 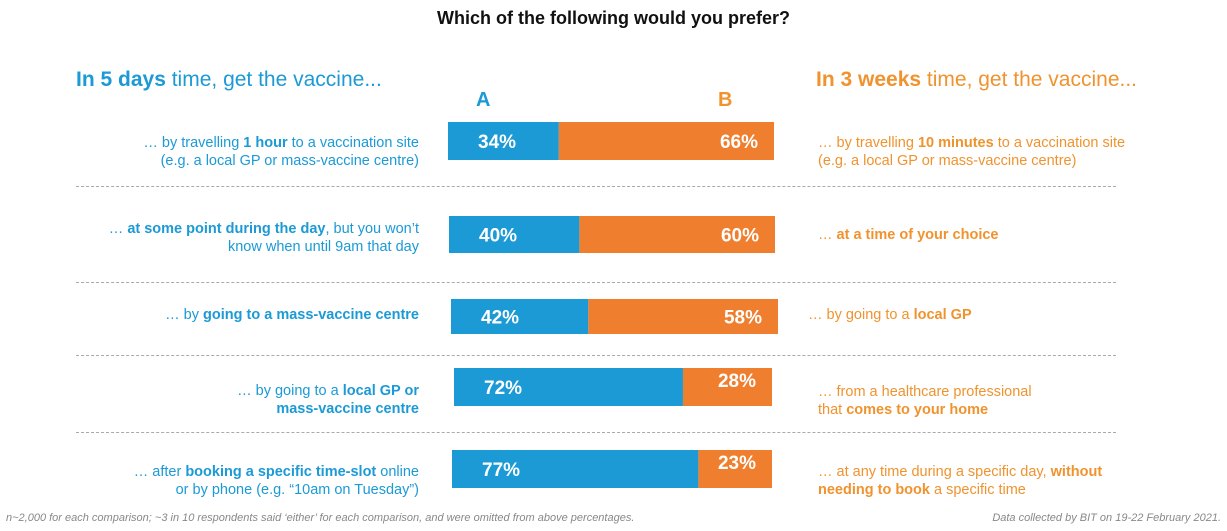 I want to click on option-b-text-segment: to a vaccination site, so click(x=1059, y=143).